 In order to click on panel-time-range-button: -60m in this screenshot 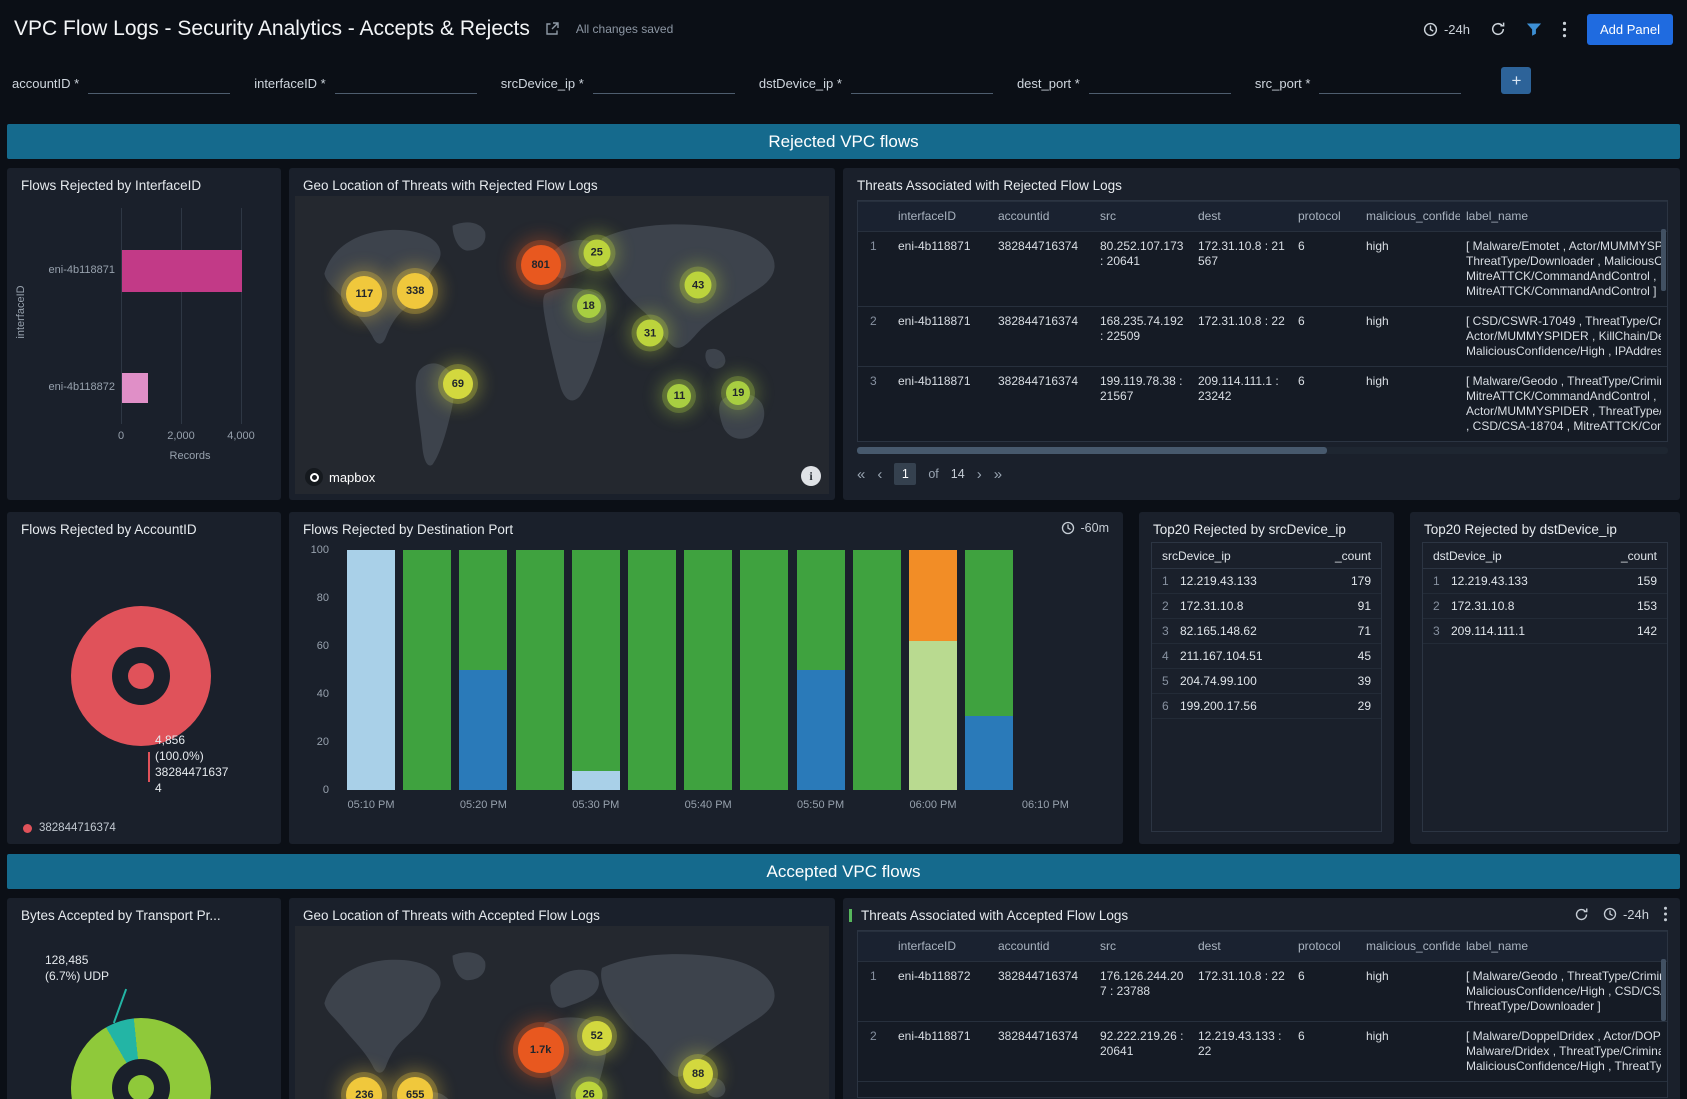, I will do `click(1085, 528)`.